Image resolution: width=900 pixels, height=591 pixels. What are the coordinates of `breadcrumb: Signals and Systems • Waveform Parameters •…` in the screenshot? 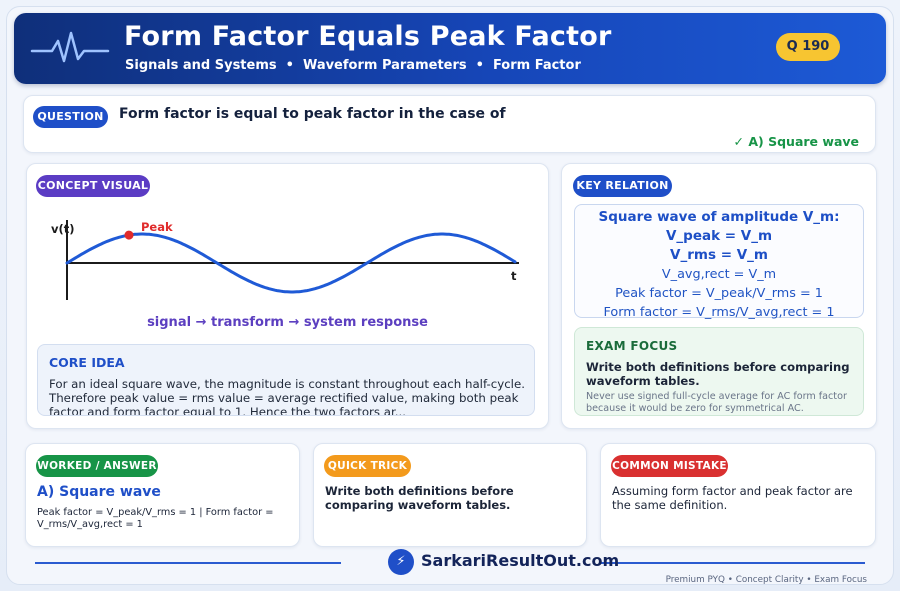 It's located at (353, 65).